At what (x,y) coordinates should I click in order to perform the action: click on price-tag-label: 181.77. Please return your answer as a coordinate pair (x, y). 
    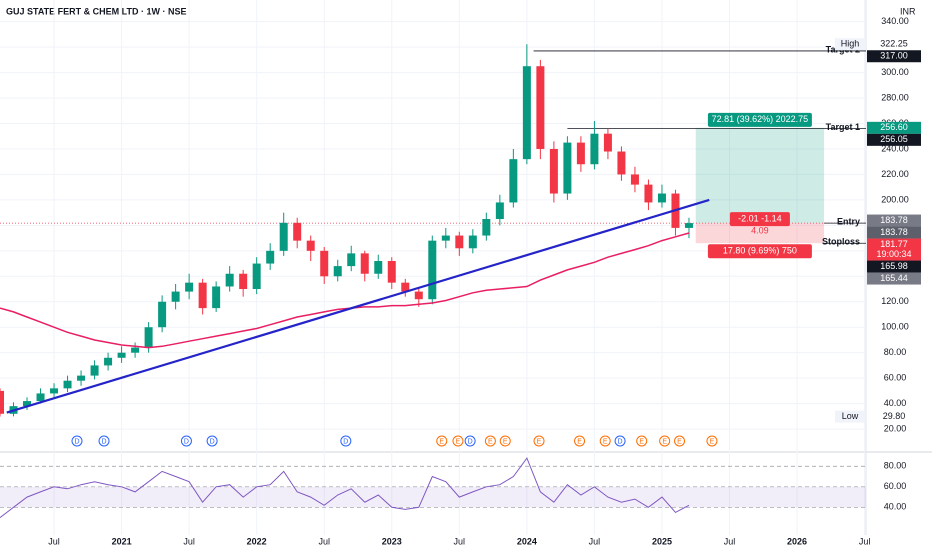
    Looking at the image, I should click on (894, 244).